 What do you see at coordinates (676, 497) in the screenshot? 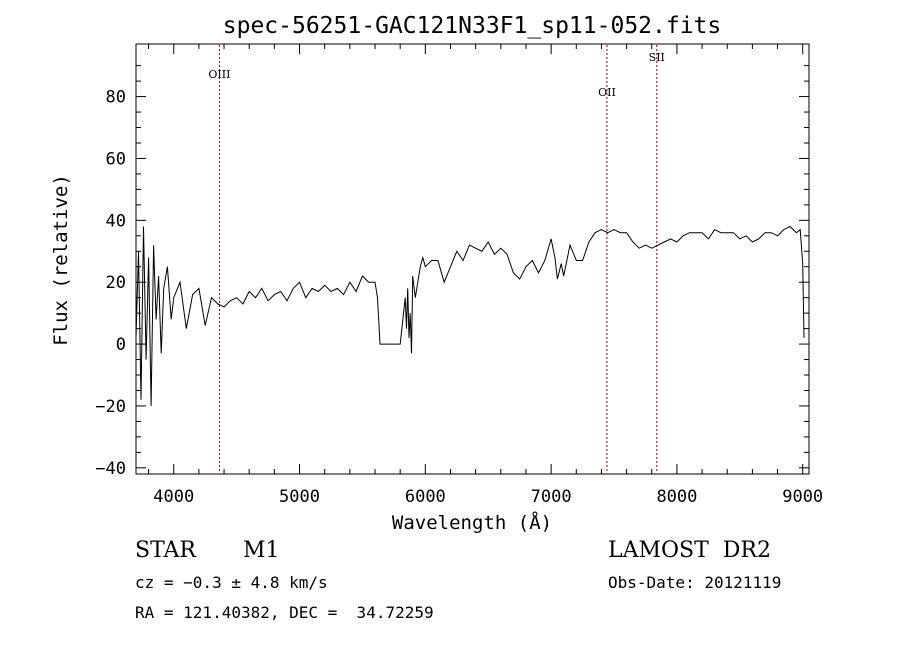
I see `x-tick-label: 8000` at bounding box center [676, 497].